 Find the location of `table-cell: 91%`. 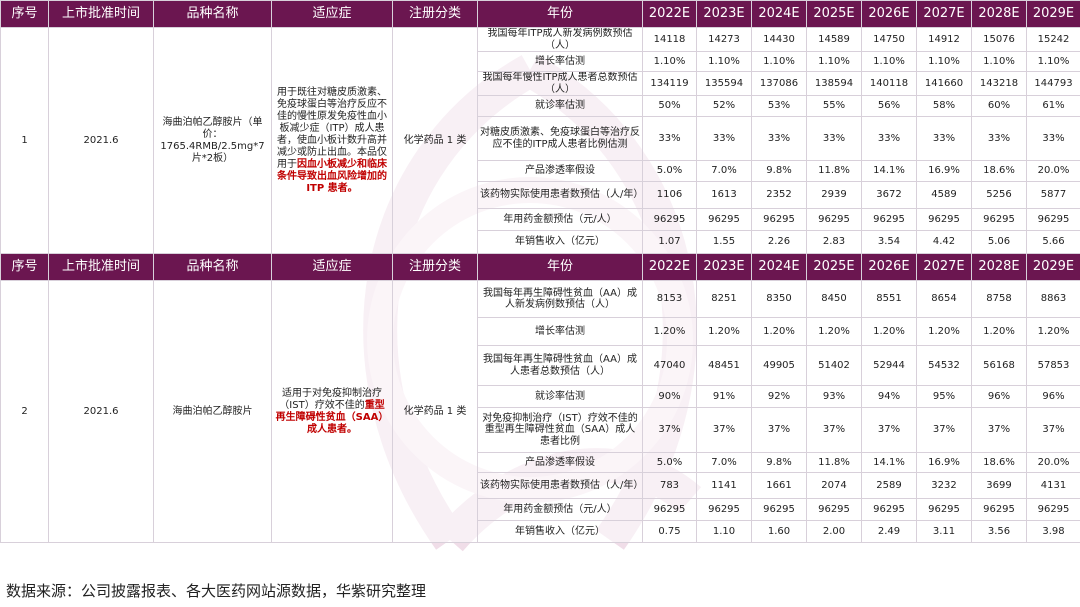

table-cell: 91% is located at coordinates (724, 396).